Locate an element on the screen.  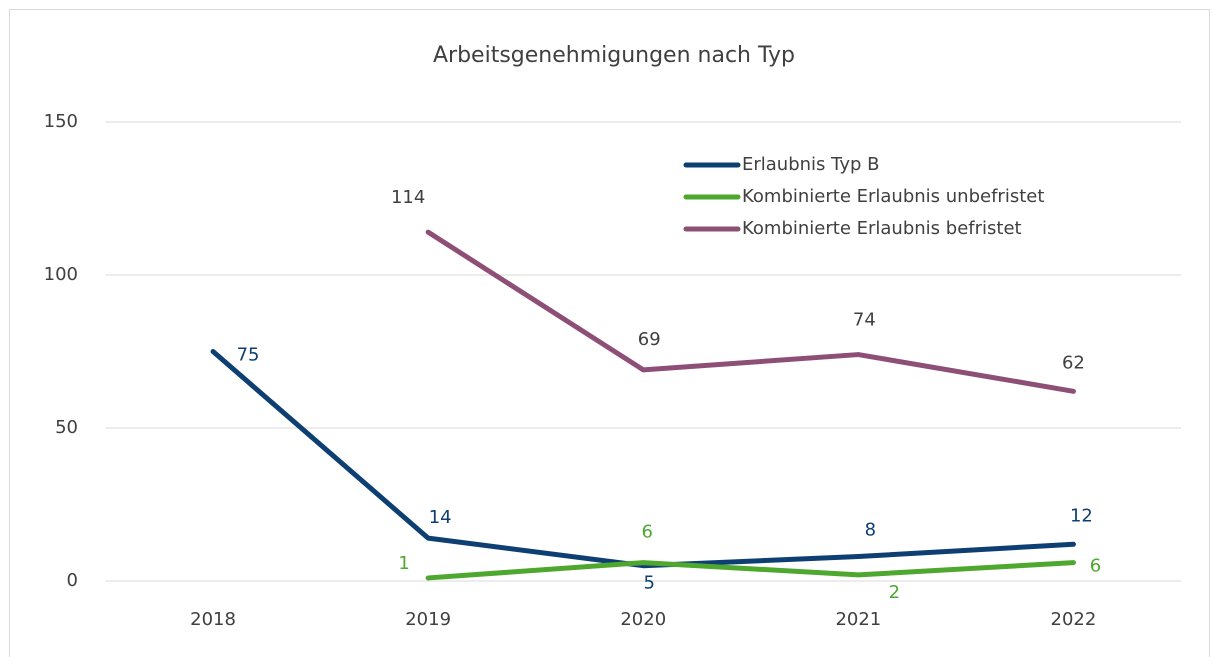
data-label: 5 is located at coordinates (649, 583).